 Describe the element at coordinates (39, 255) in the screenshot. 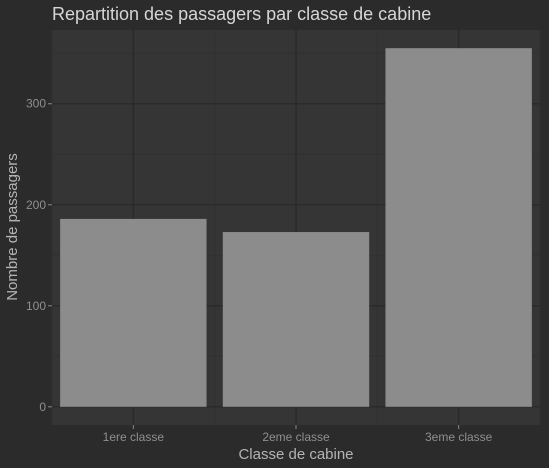

I see `y-axis: 0 100 200 300` at that location.